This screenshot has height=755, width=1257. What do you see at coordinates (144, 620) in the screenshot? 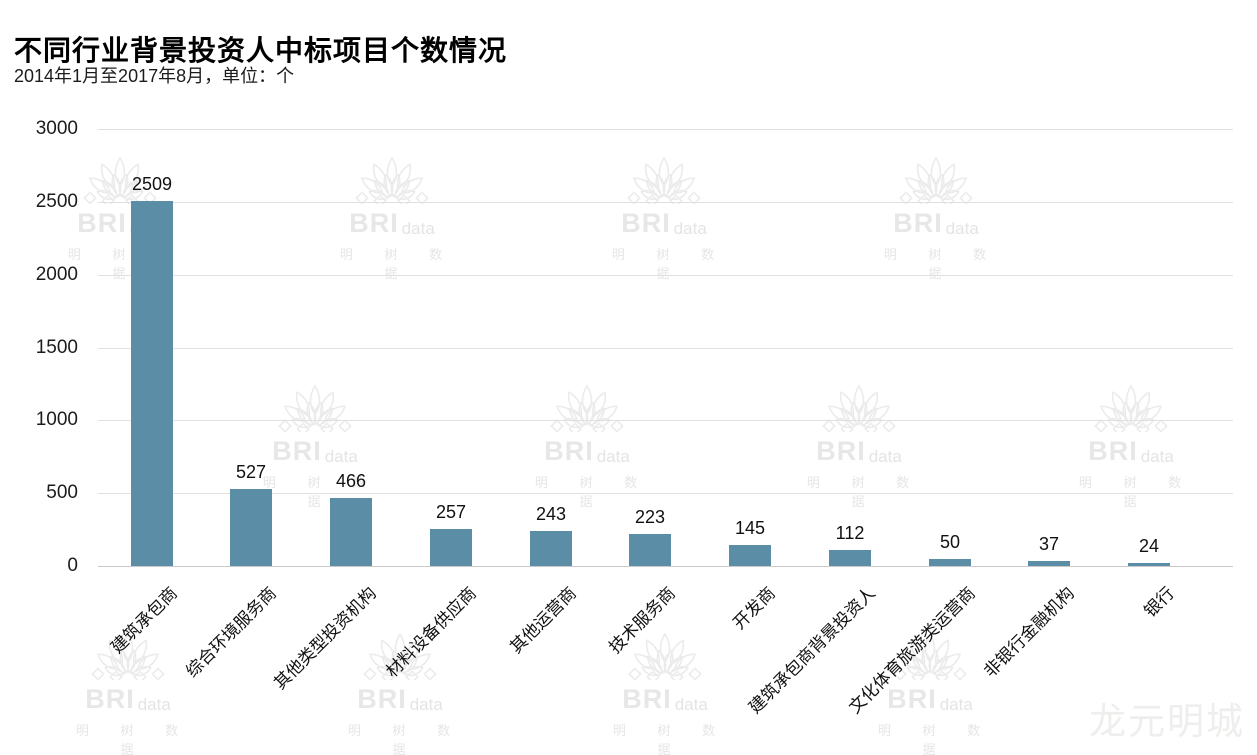
I see `x-axis-category-label: 建筑承包商` at bounding box center [144, 620].